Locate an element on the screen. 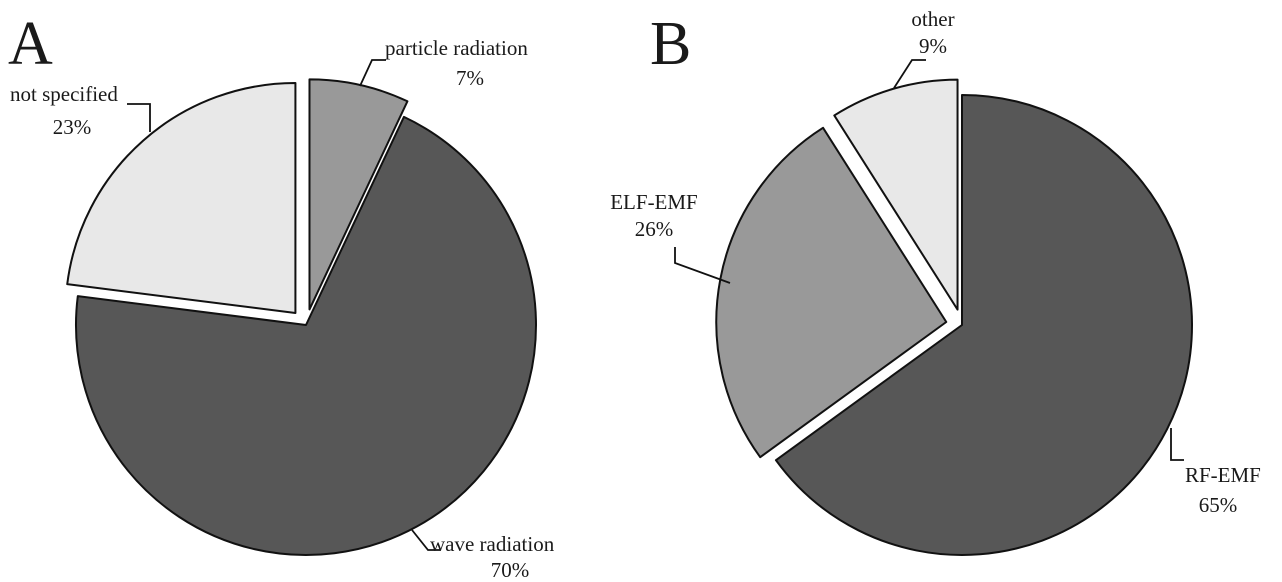  value-other: 9% is located at coordinates (933, 46).